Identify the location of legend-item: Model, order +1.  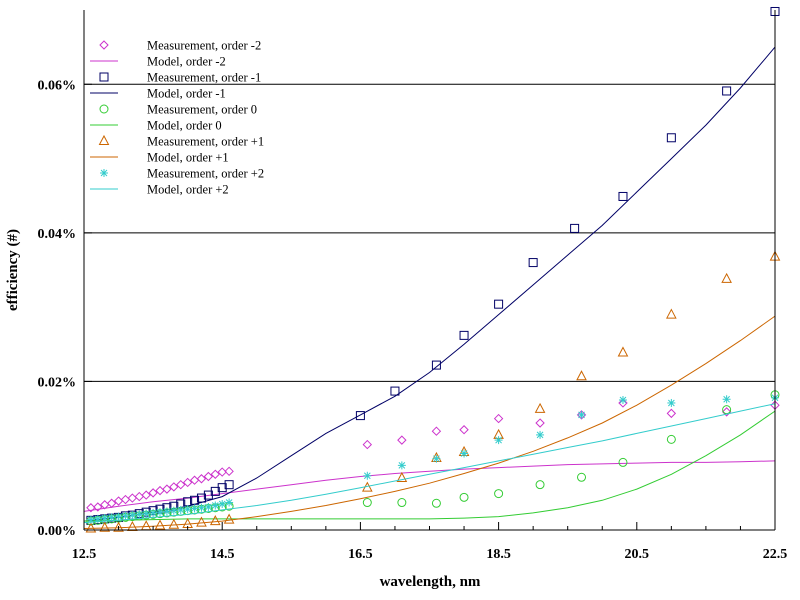
(159, 158).